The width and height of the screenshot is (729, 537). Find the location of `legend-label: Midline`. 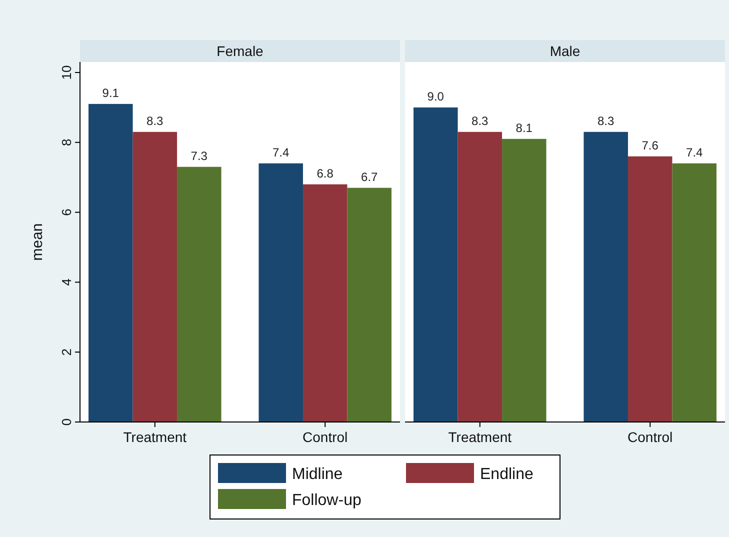

legend-label: Midline is located at coordinates (317, 474).